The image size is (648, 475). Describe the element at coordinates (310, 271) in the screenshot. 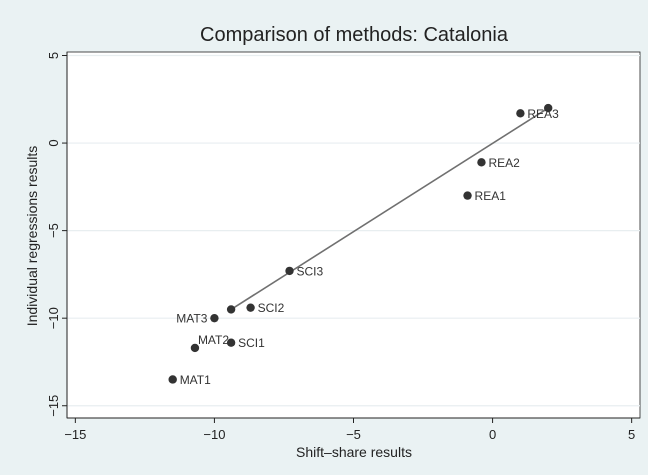

I see `point-label: SCI3` at that location.